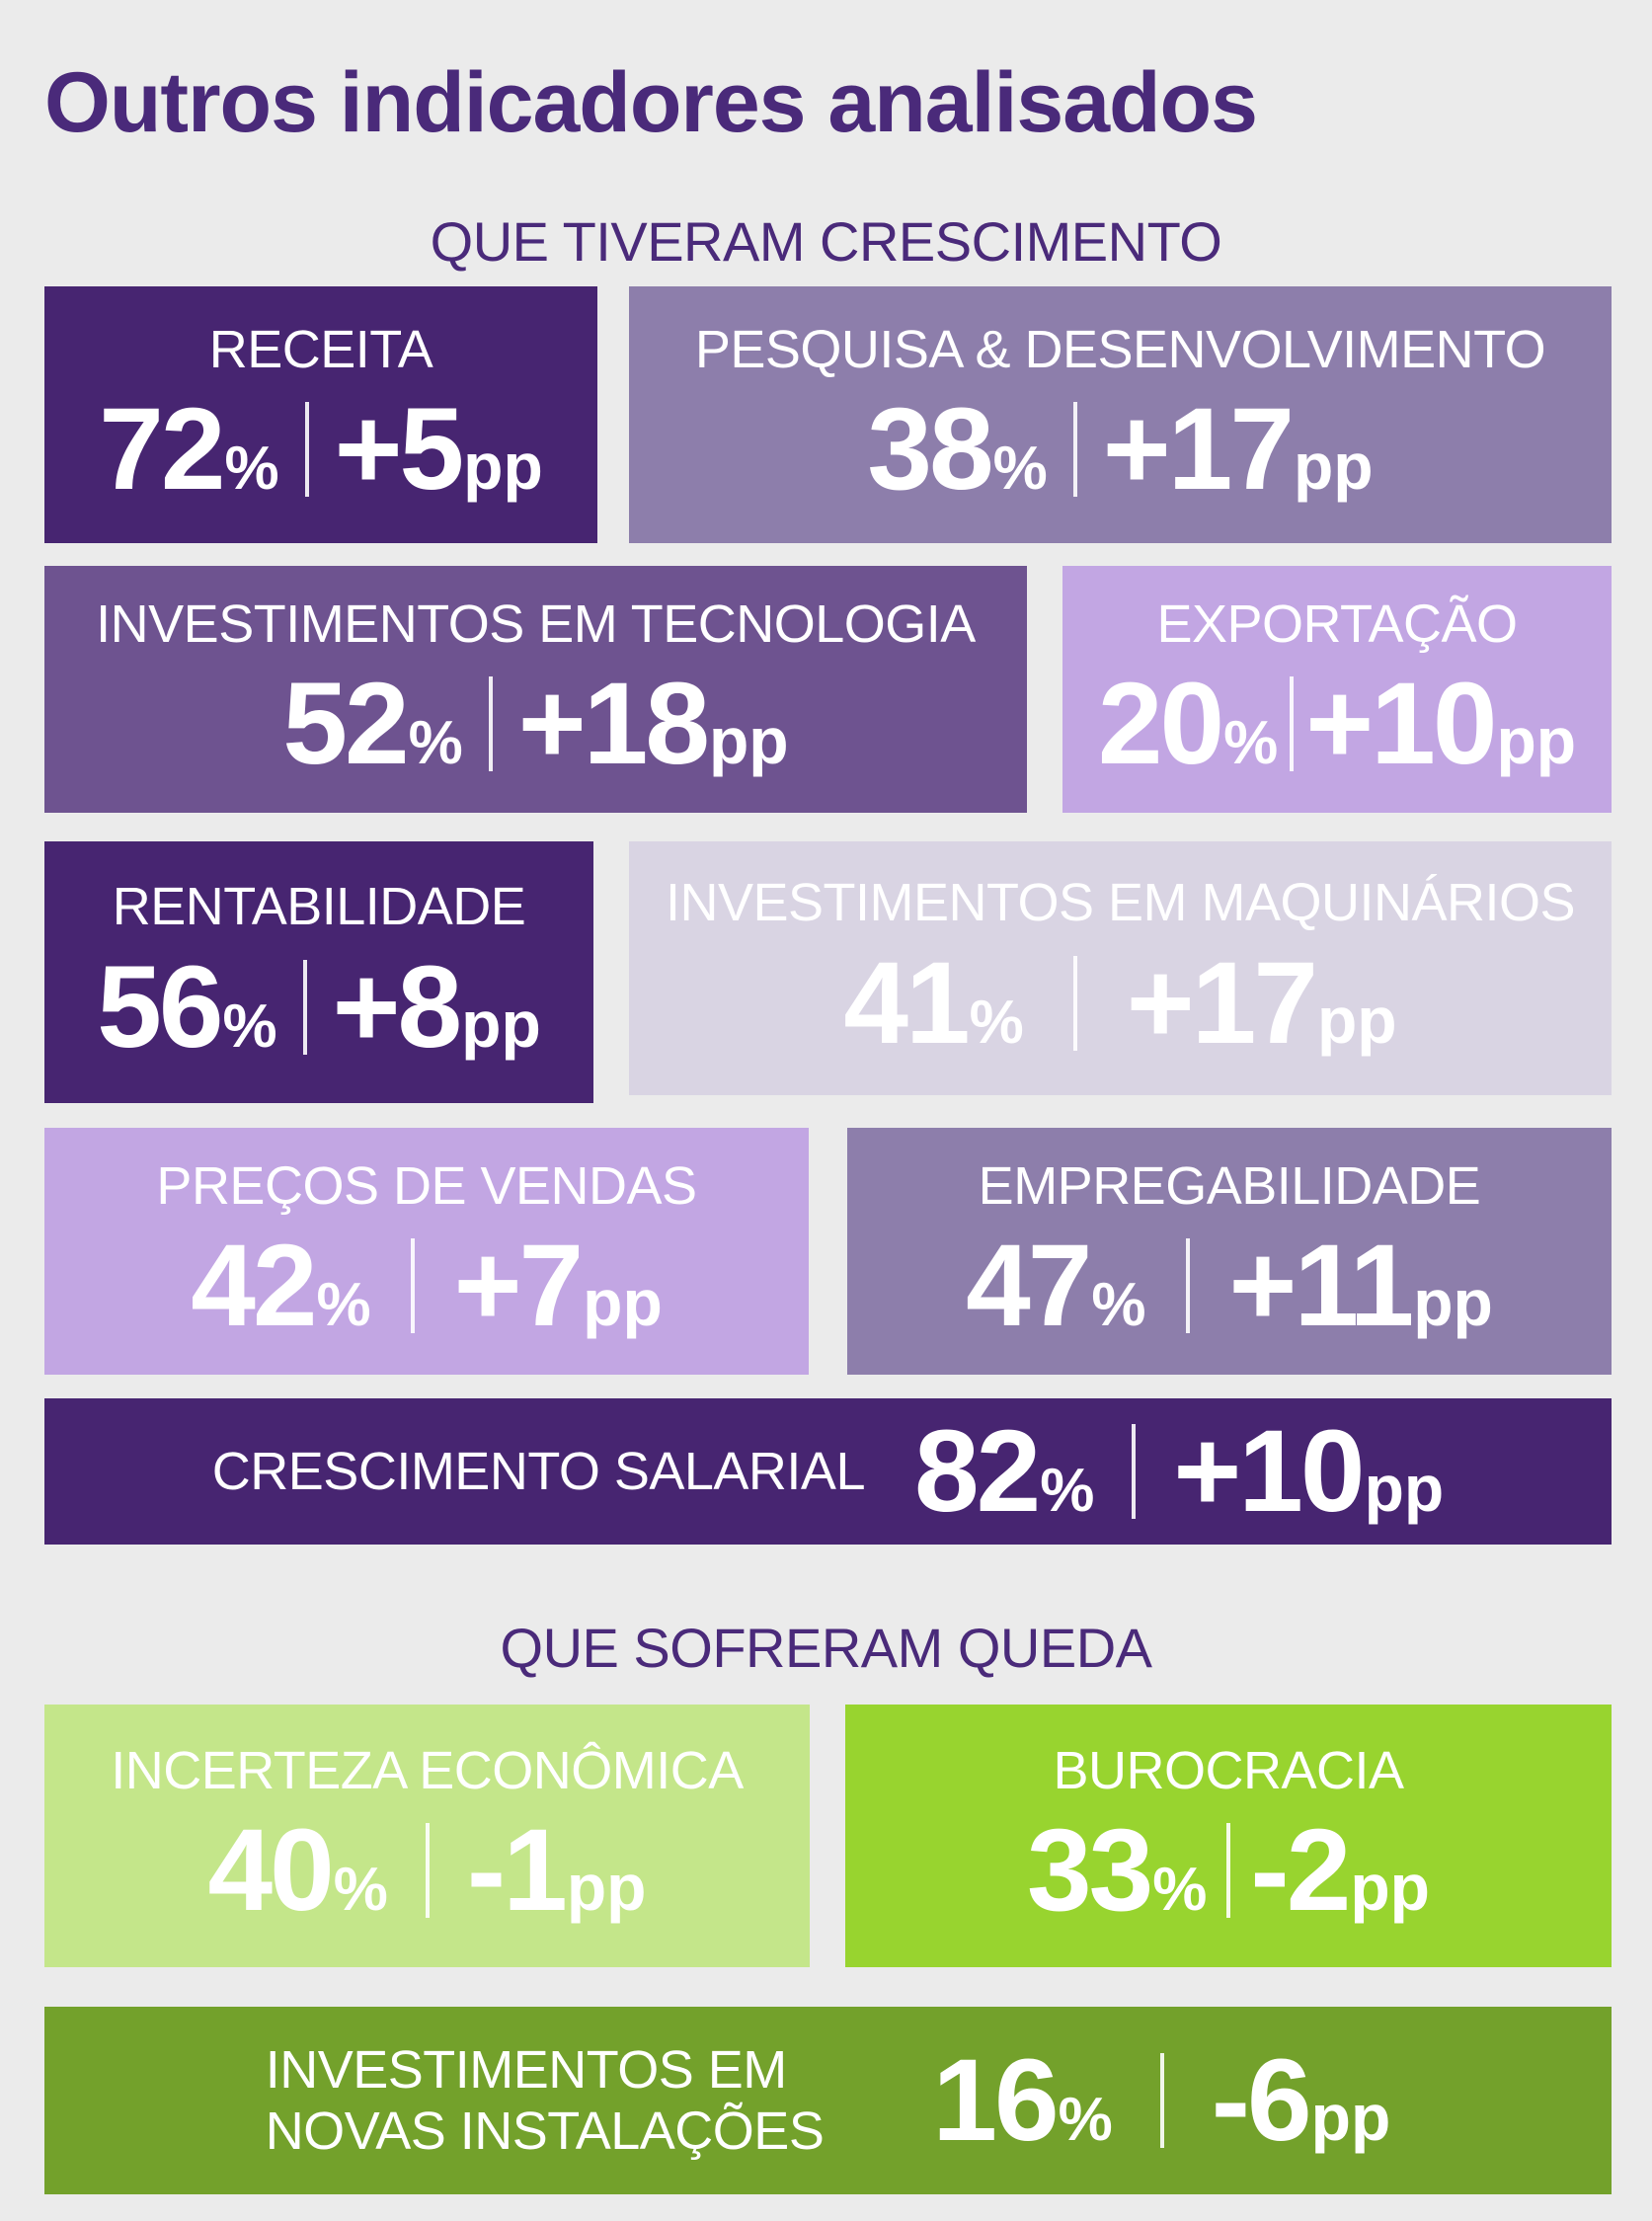  I want to click on indicator-crescimento-salarial: CRESCIMENTO SALARIAL 82% +10 pp, so click(828, 1472).